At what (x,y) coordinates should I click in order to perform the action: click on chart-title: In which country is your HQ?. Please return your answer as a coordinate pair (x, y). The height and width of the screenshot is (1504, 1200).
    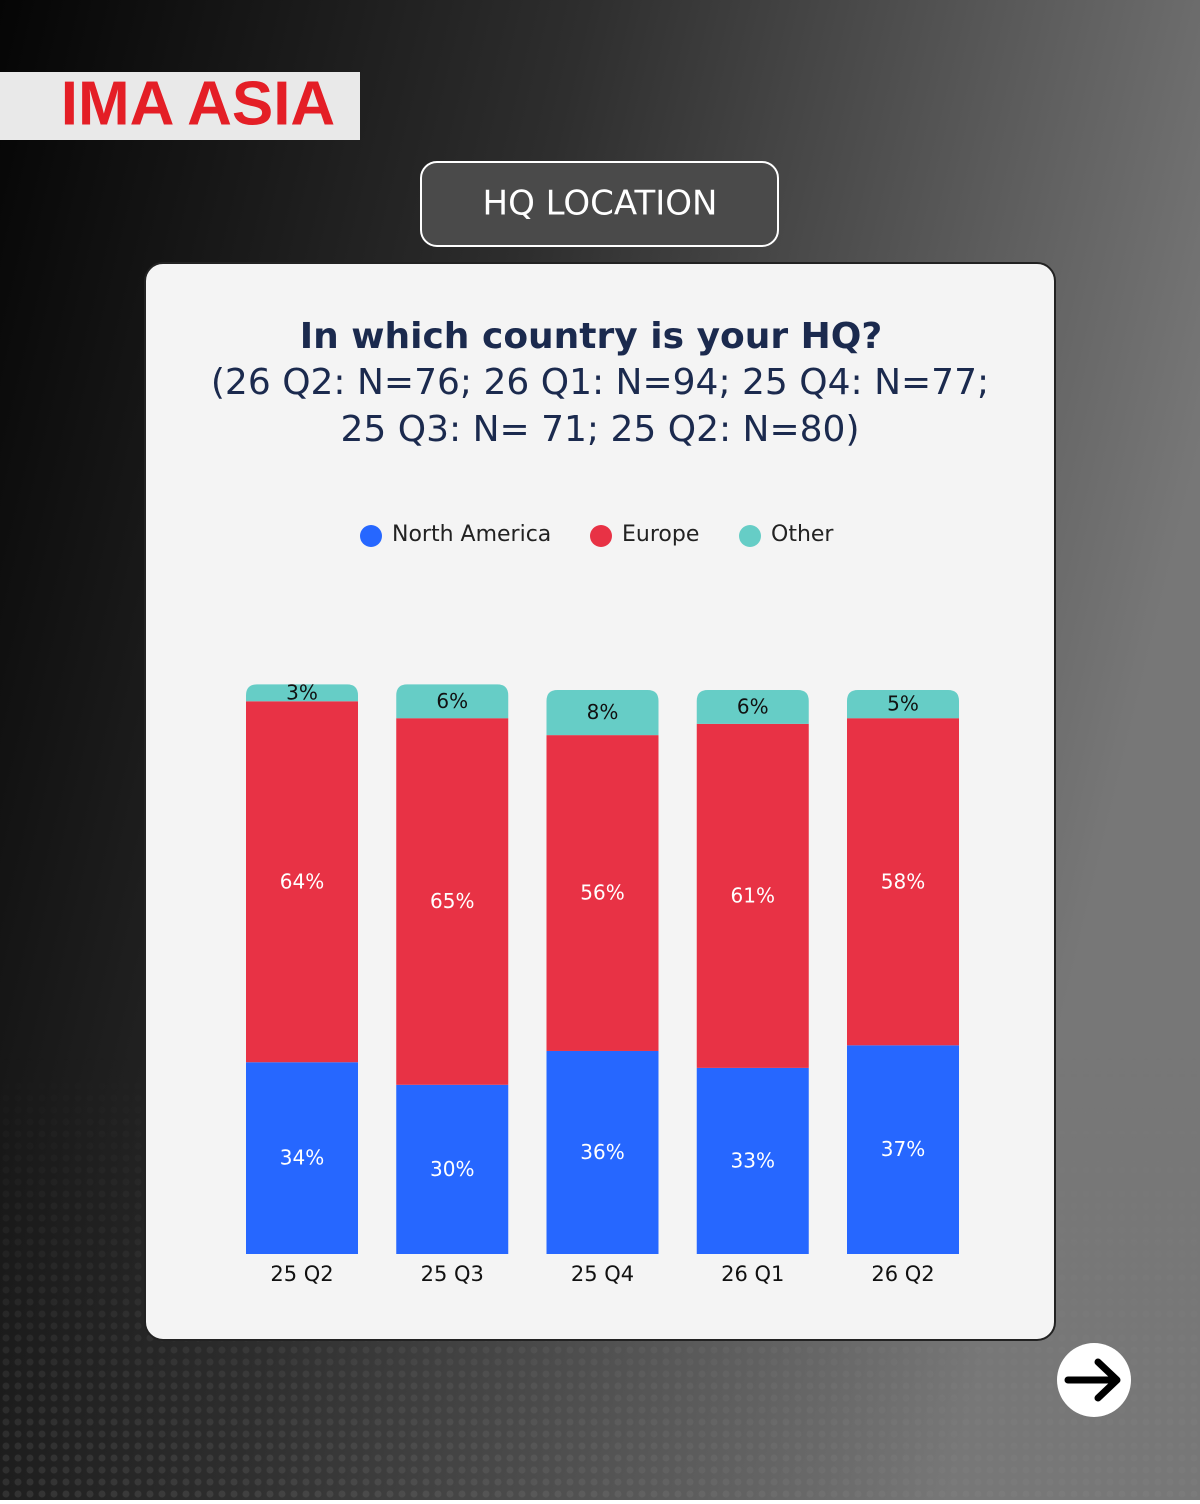
    Looking at the image, I should click on (591, 336).